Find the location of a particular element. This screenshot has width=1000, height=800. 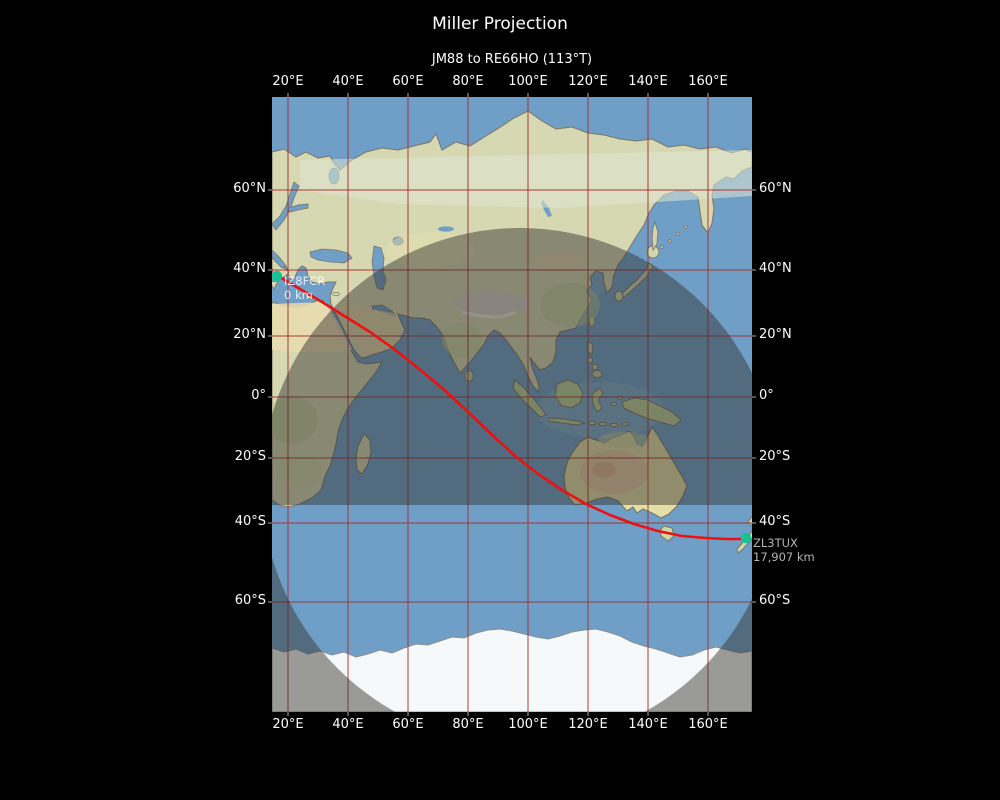

x-tick-label-top: 160°E is located at coordinates (708, 81).